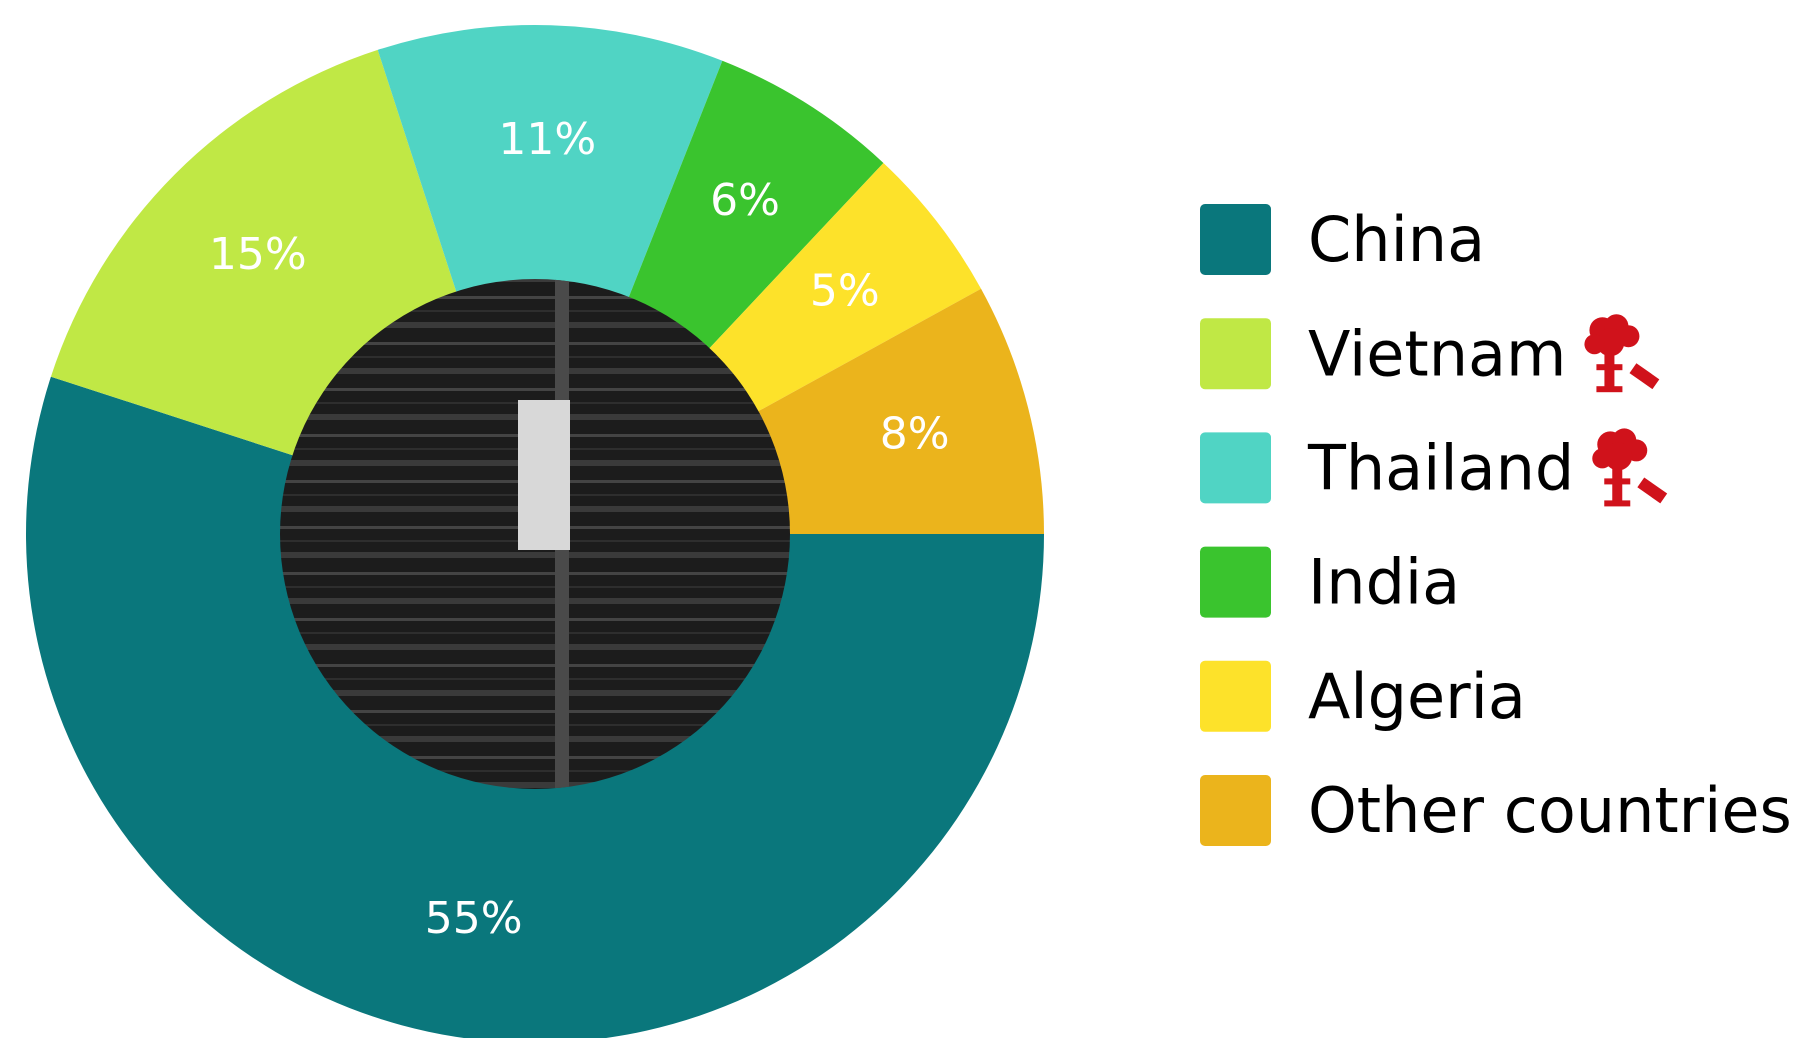 This screenshot has width=1813, height=1038. I want to click on value-label: 15%, so click(258, 254).